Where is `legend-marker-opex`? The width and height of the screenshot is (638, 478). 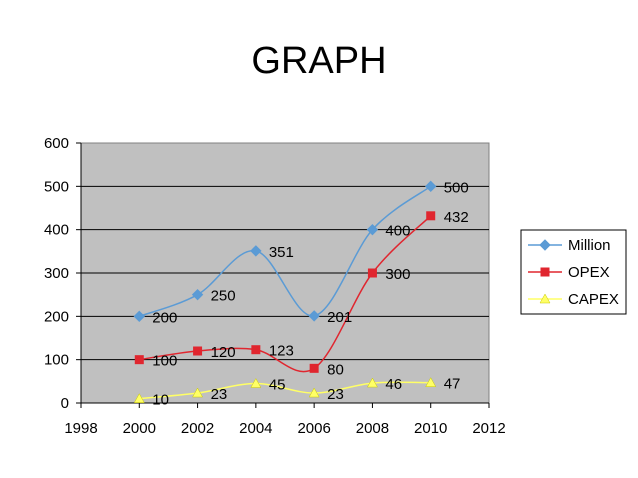
legend-marker-opex is located at coordinates (545, 272).